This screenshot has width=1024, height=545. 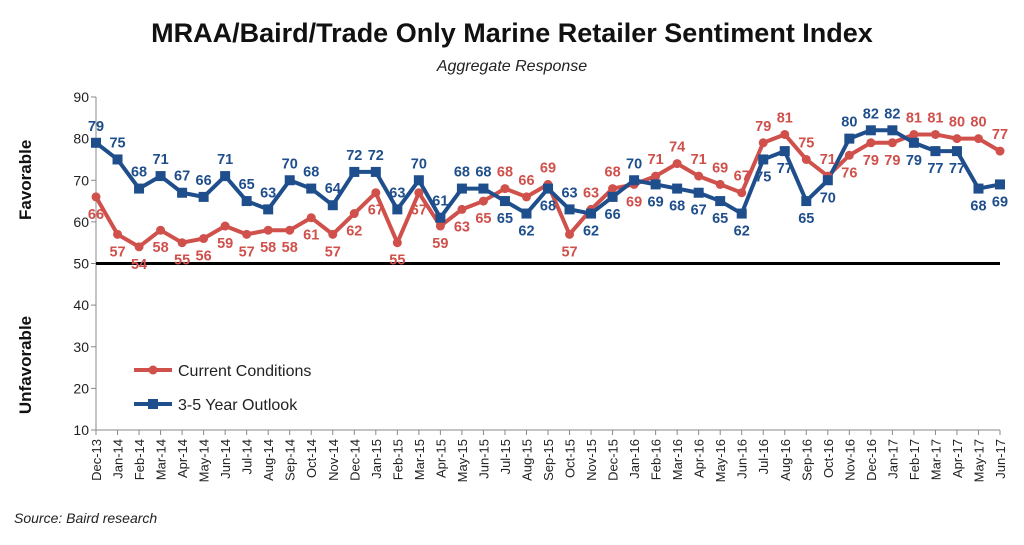 I want to click on outlook-data-label: 63, so click(x=397, y=193).